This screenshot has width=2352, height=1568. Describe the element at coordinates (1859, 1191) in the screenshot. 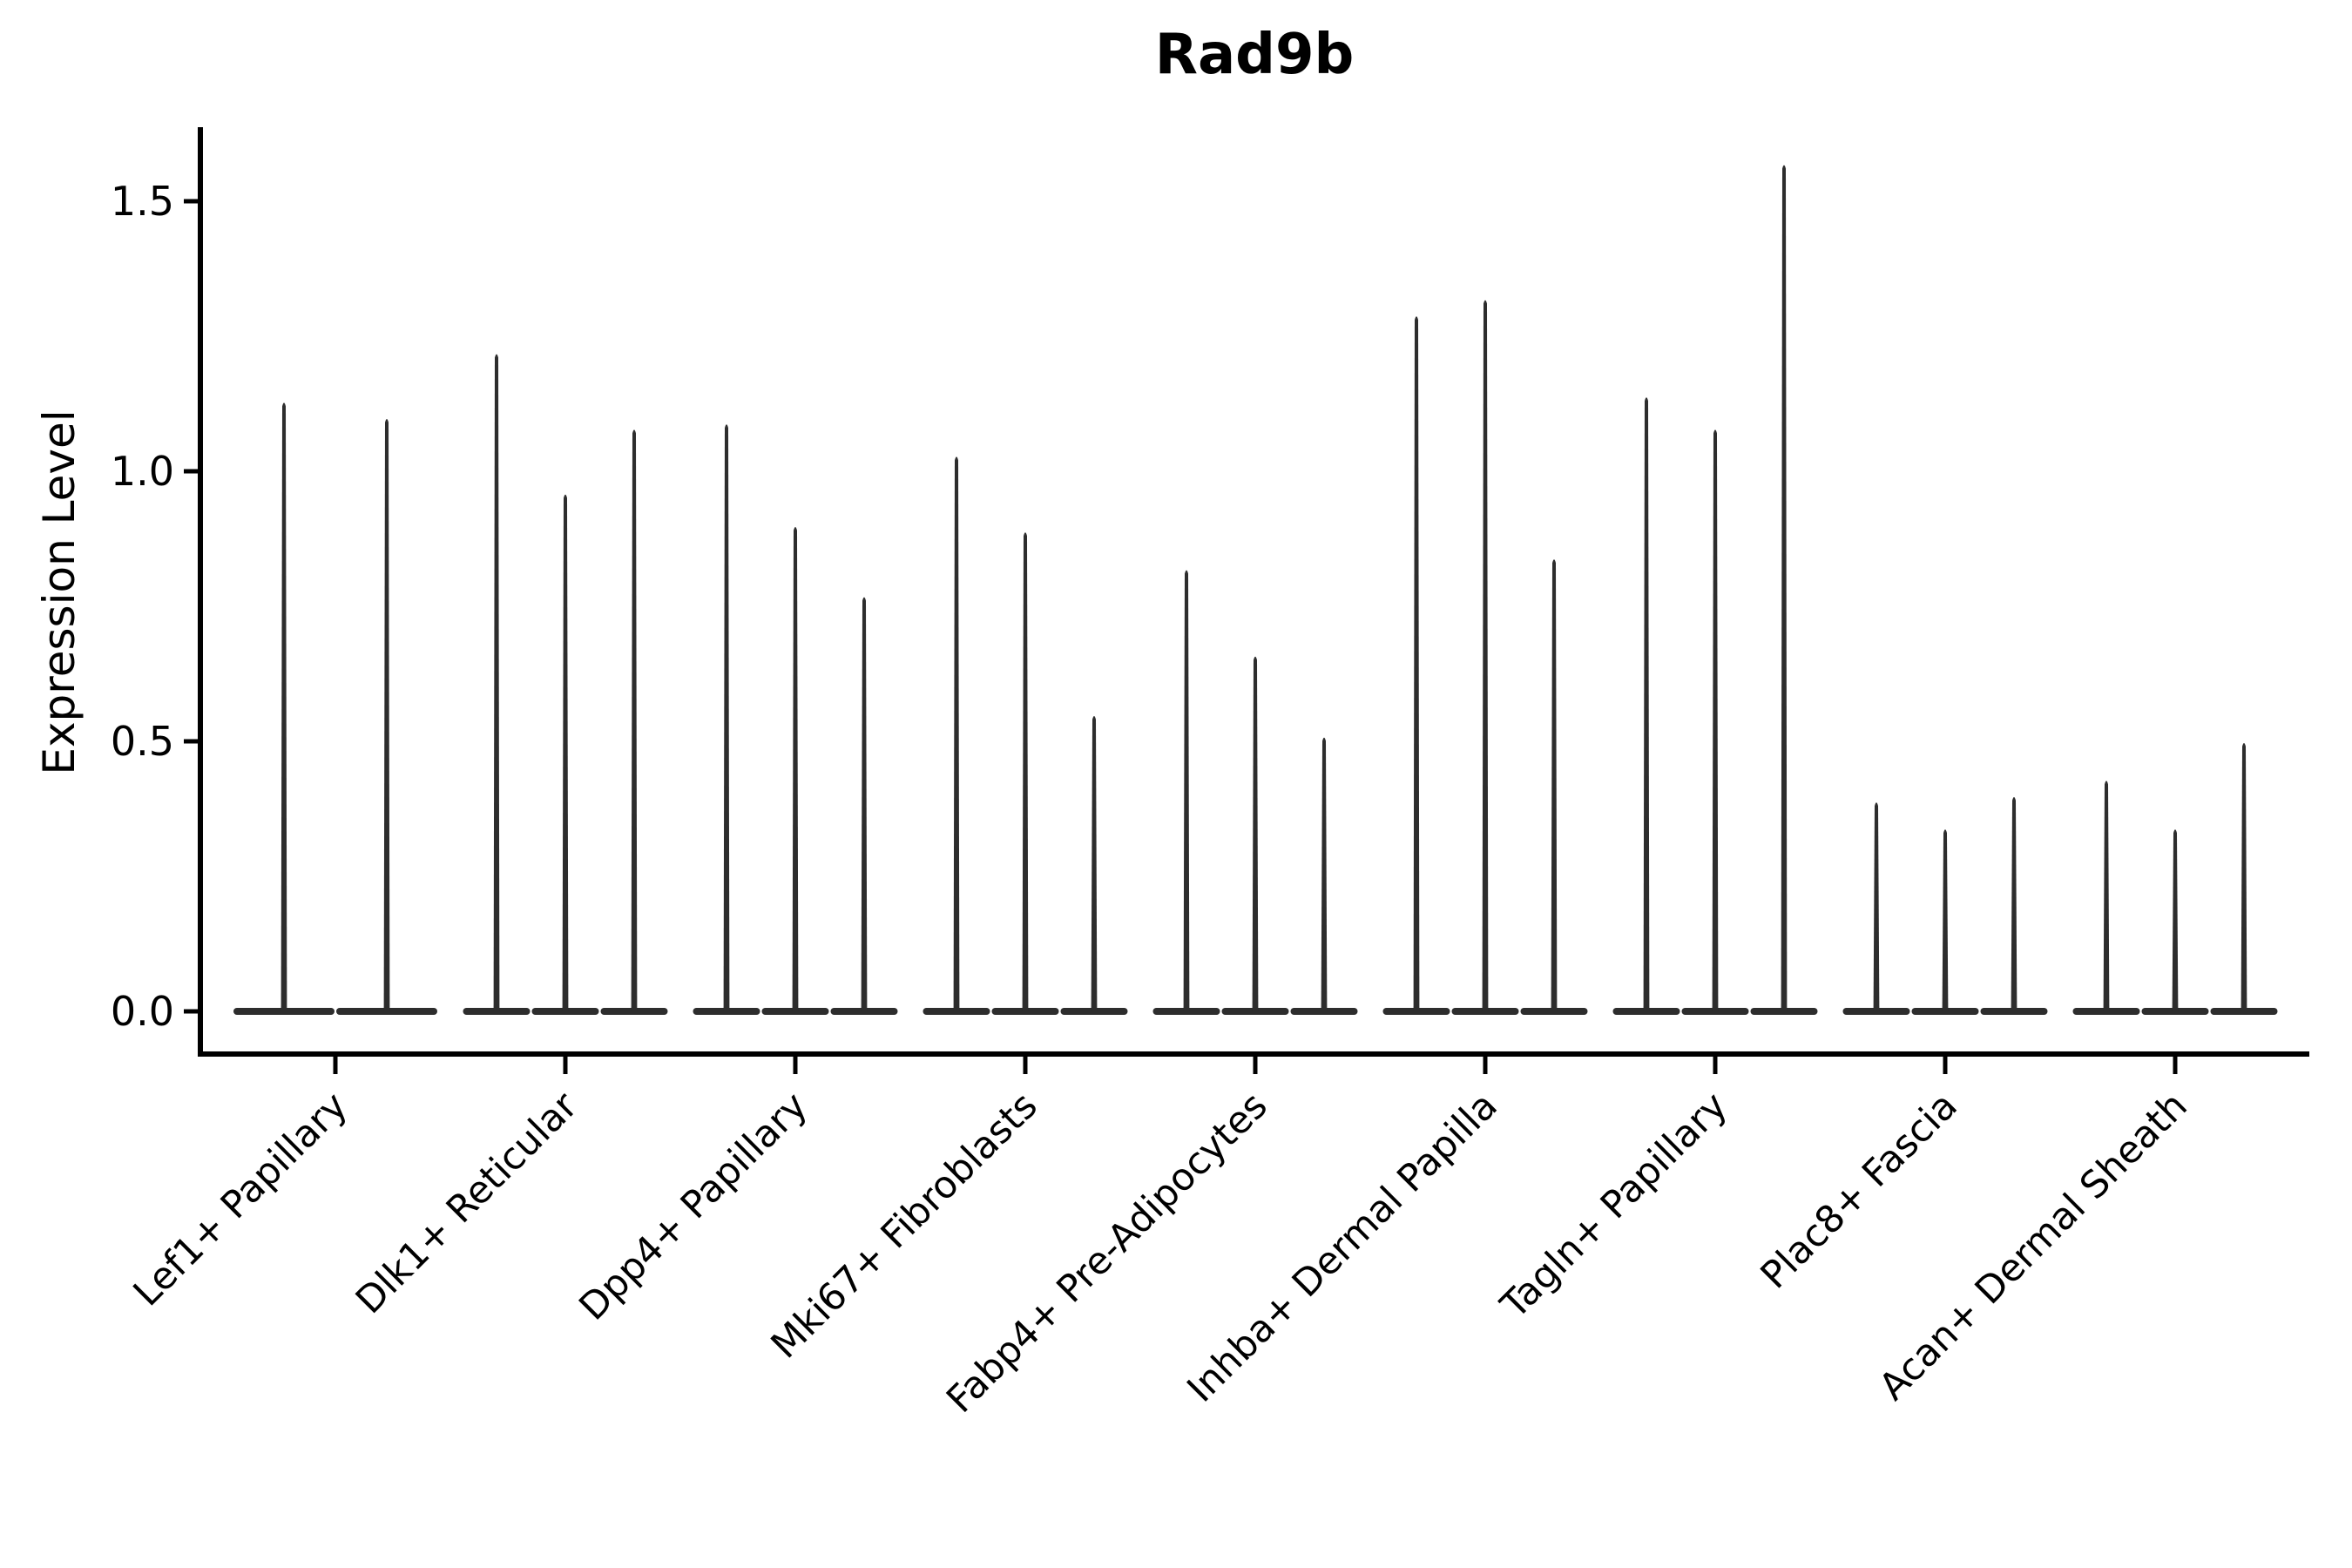

I see `x-tick-label: Plac8+ Fascia` at that location.